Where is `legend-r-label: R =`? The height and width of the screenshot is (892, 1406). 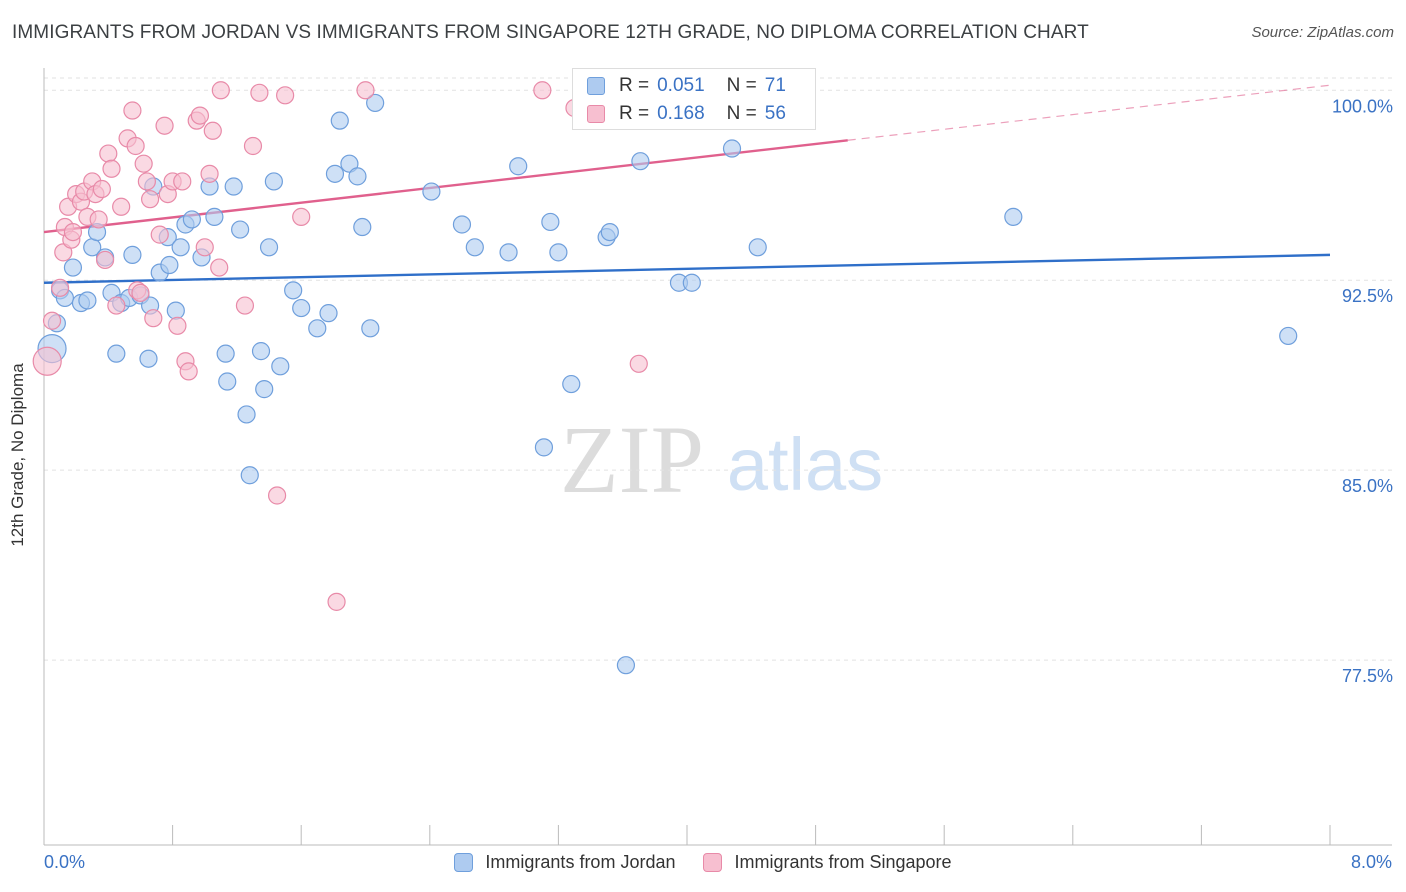
legend-r-label: R = is located at coordinates (634, 85).